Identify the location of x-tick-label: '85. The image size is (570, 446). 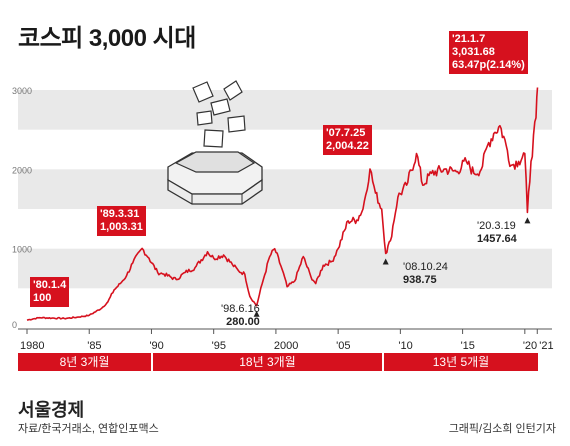
(94, 346).